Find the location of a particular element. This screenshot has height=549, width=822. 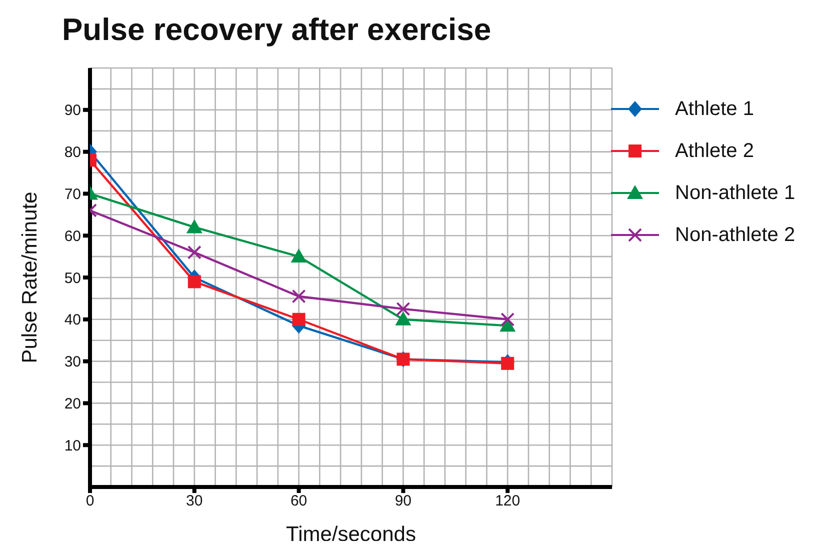

y-tick-label: 10 is located at coordinates (72, 445).